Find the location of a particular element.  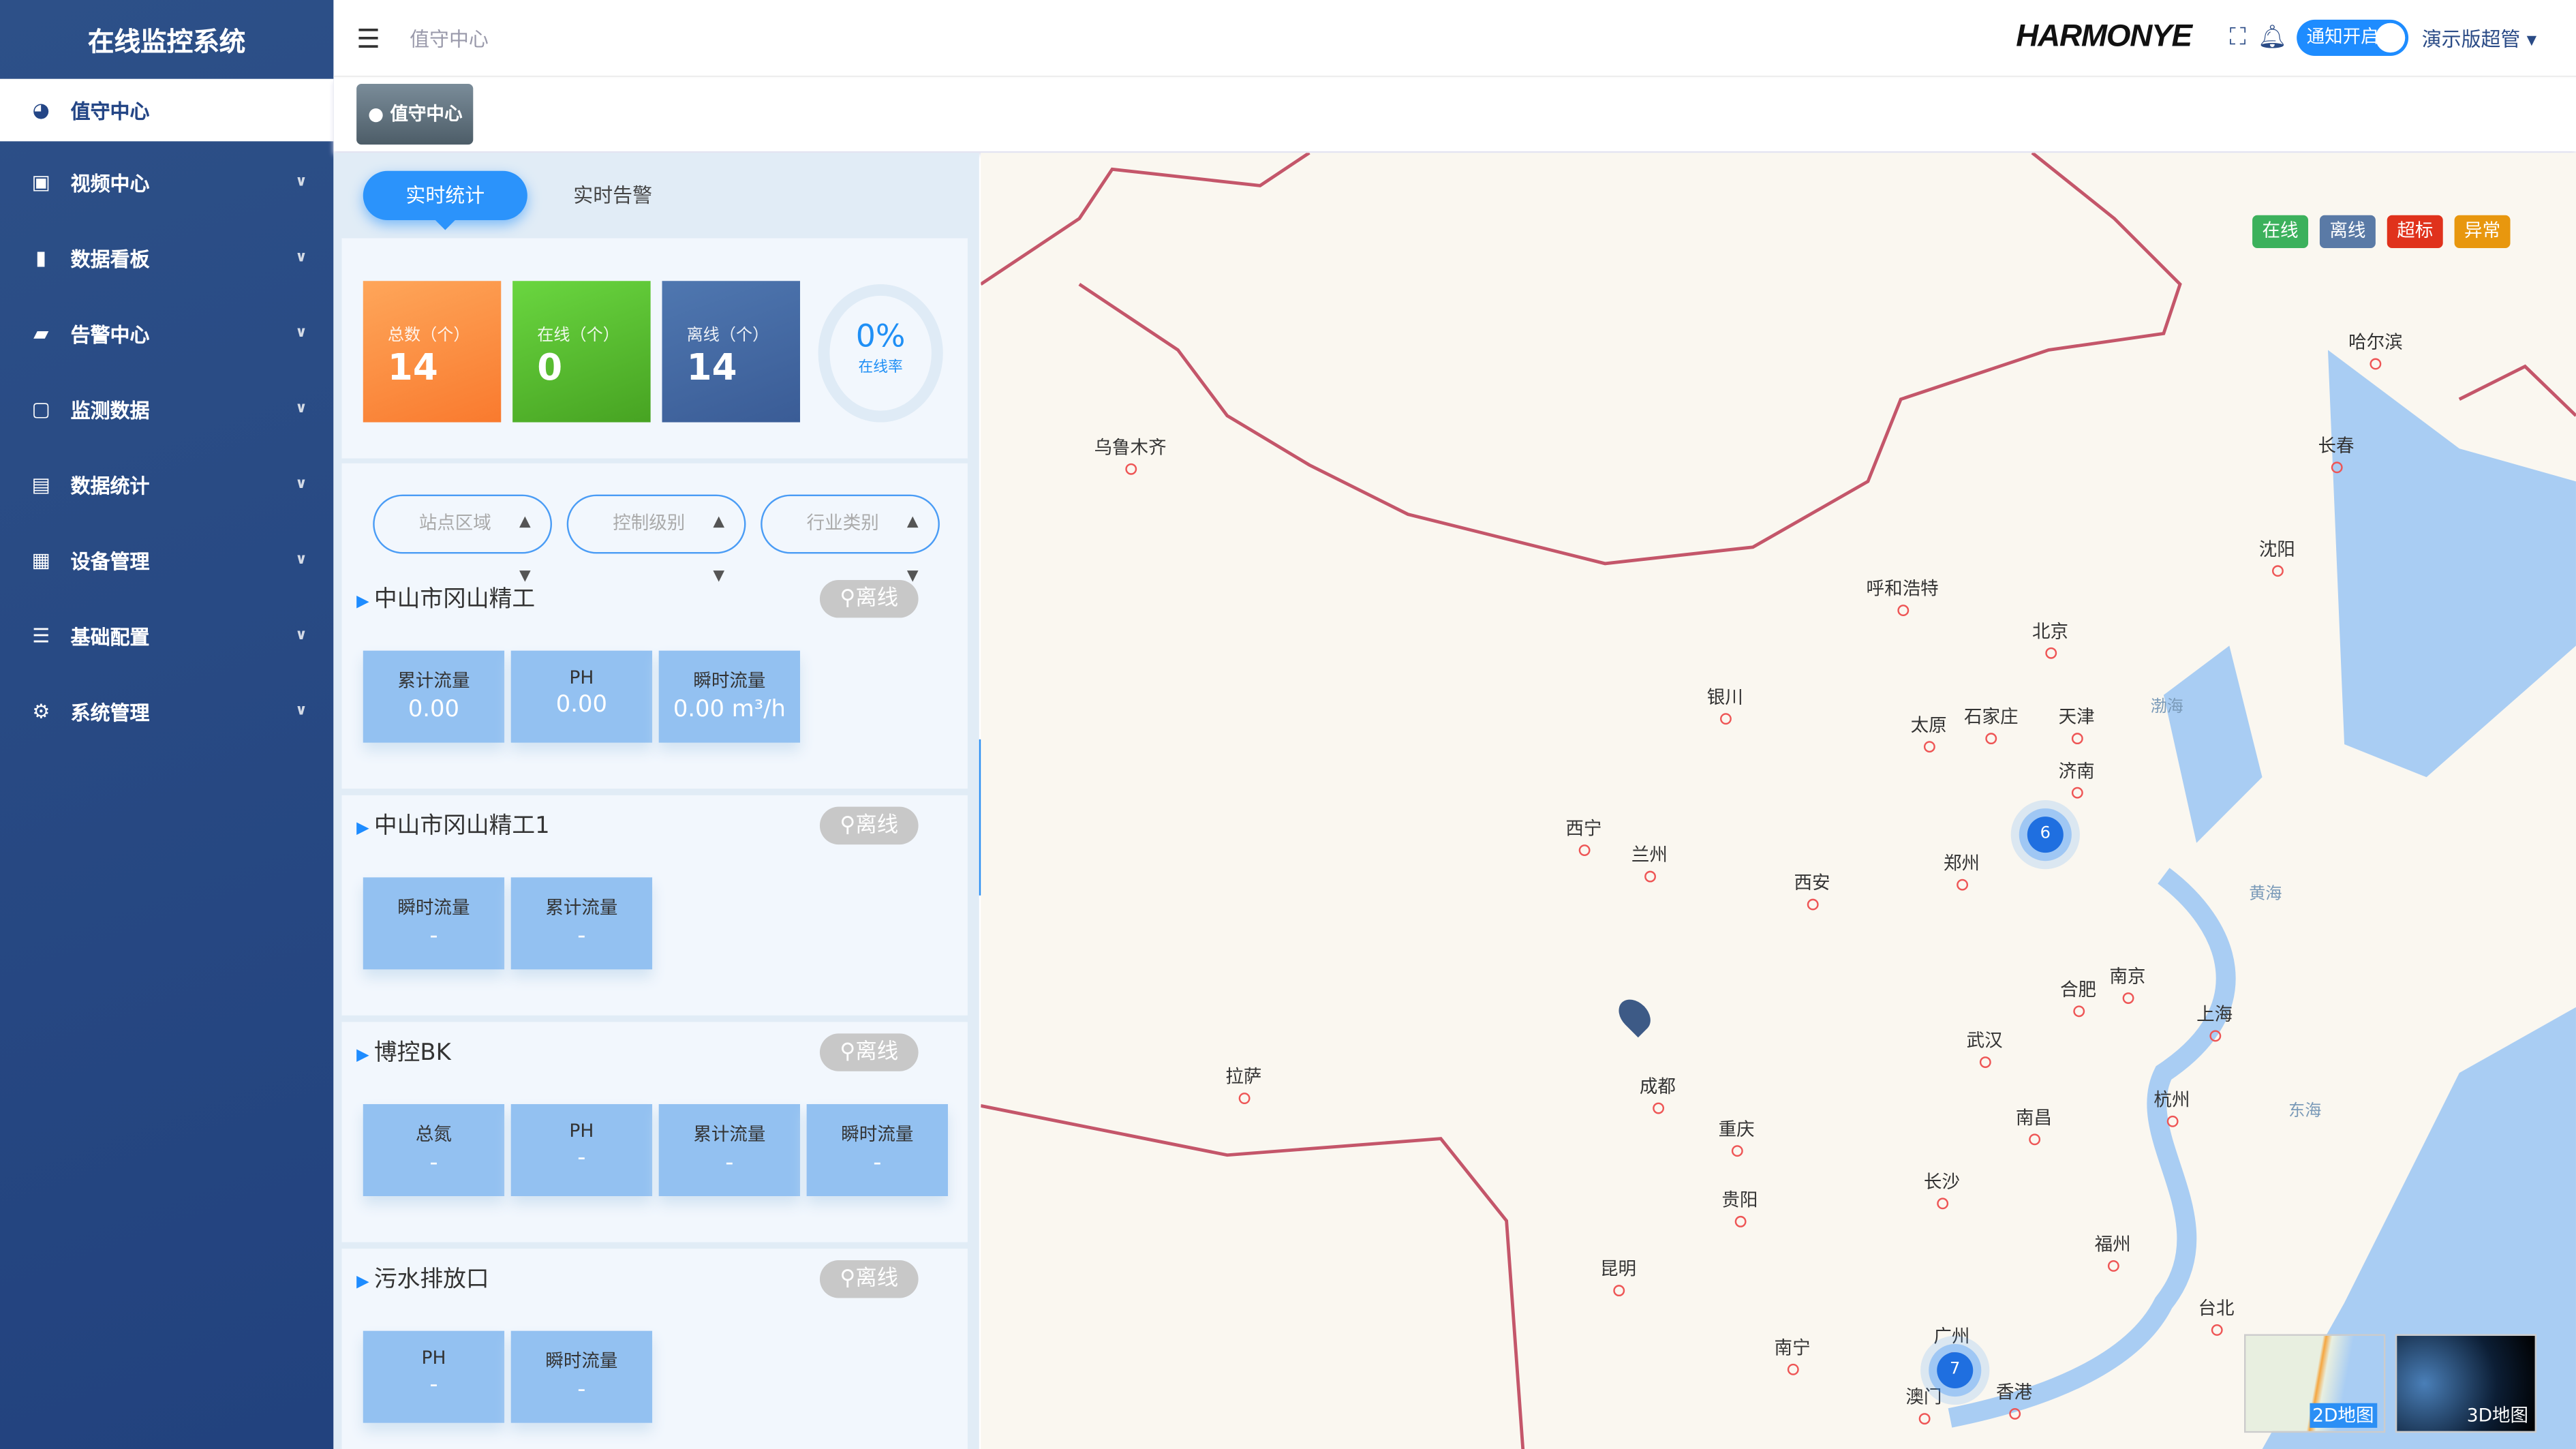

city-label: 西安 is located at coordinates (1812, 889).